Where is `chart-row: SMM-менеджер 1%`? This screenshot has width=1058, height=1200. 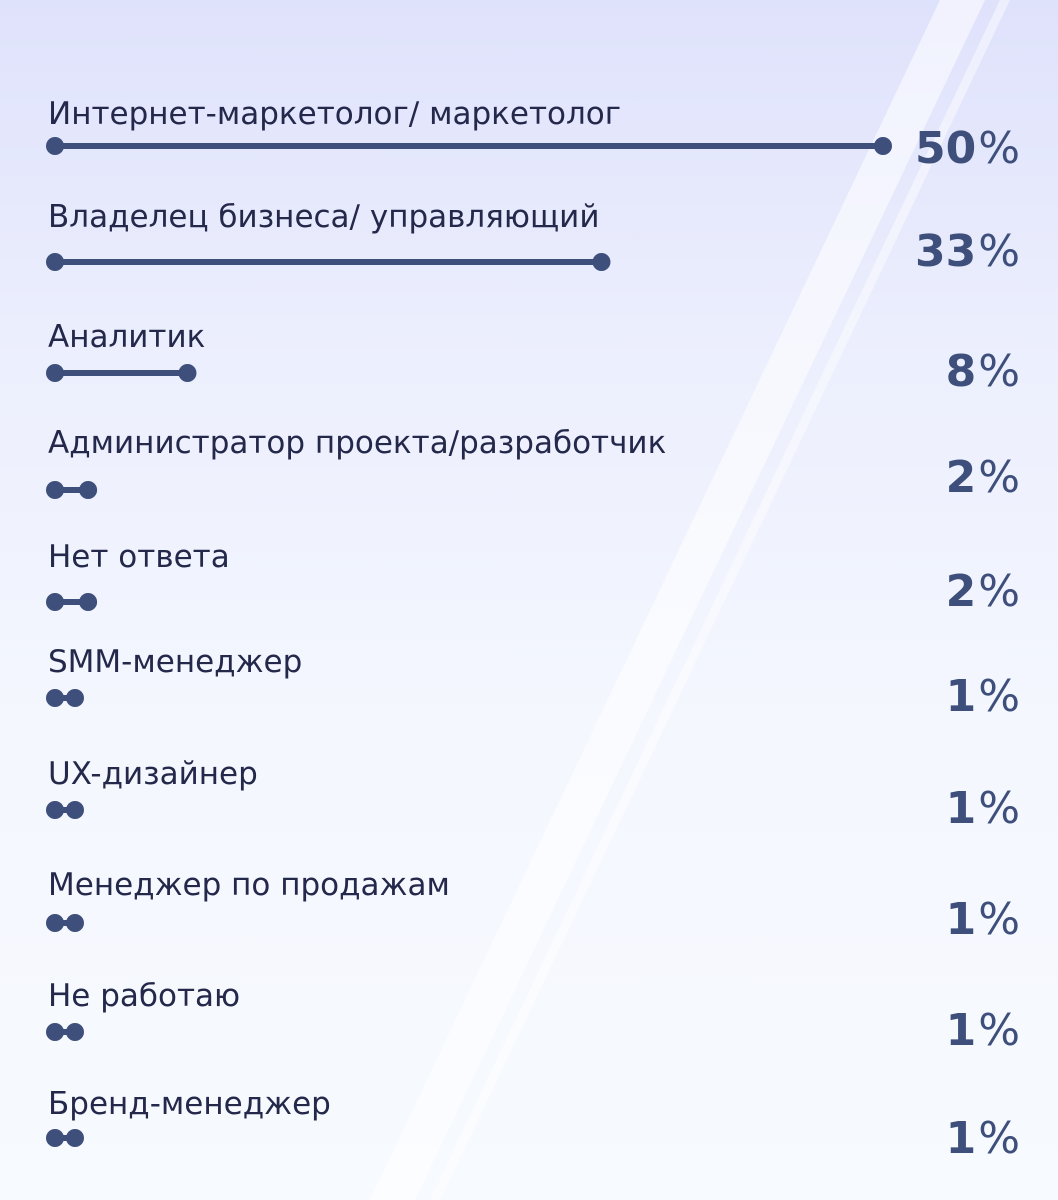
chart-row: SMM-менеджер 1% is located at coordinates (529, 698).